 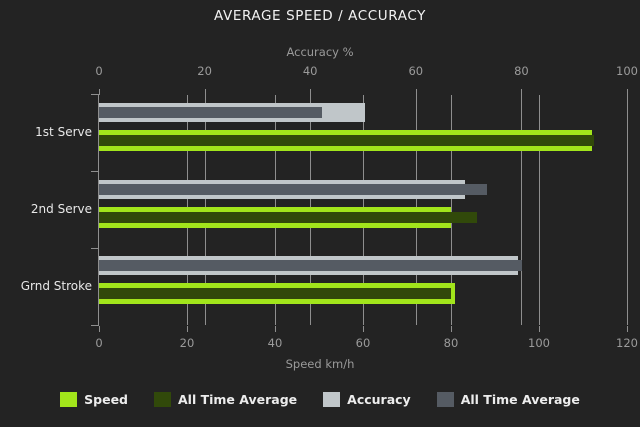 I want to click on legend-label: Accuracy, so click(x=379, y=399).